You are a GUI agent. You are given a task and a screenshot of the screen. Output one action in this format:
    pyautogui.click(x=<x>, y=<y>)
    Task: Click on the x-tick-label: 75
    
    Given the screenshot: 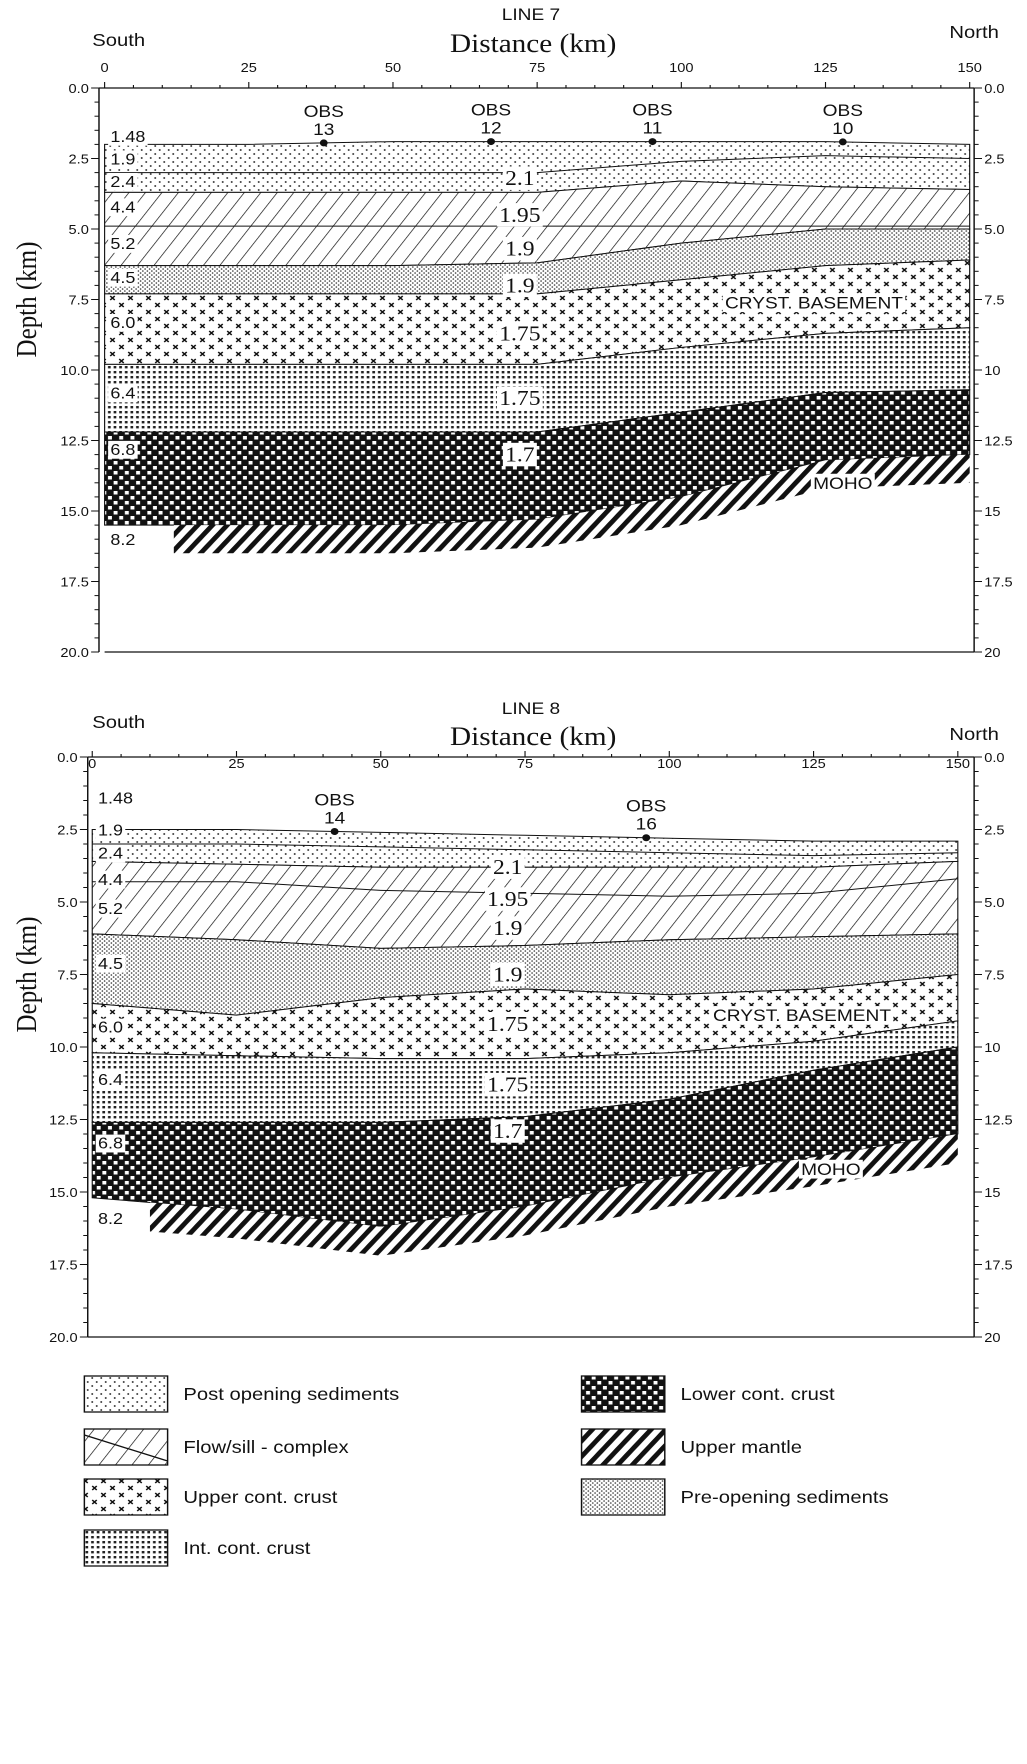 What is the action you would take?
    pyautogui.click(x=525, y=763)
    